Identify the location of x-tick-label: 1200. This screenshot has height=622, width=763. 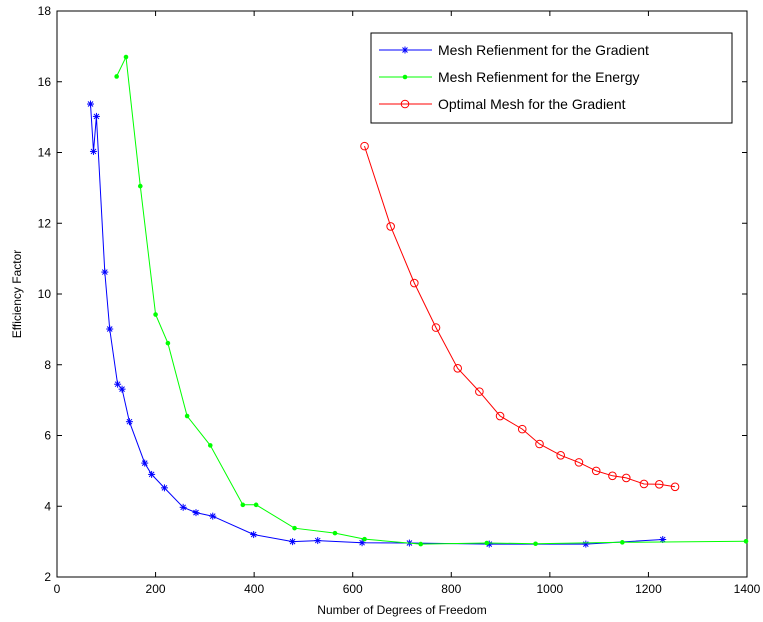
(648, 589).